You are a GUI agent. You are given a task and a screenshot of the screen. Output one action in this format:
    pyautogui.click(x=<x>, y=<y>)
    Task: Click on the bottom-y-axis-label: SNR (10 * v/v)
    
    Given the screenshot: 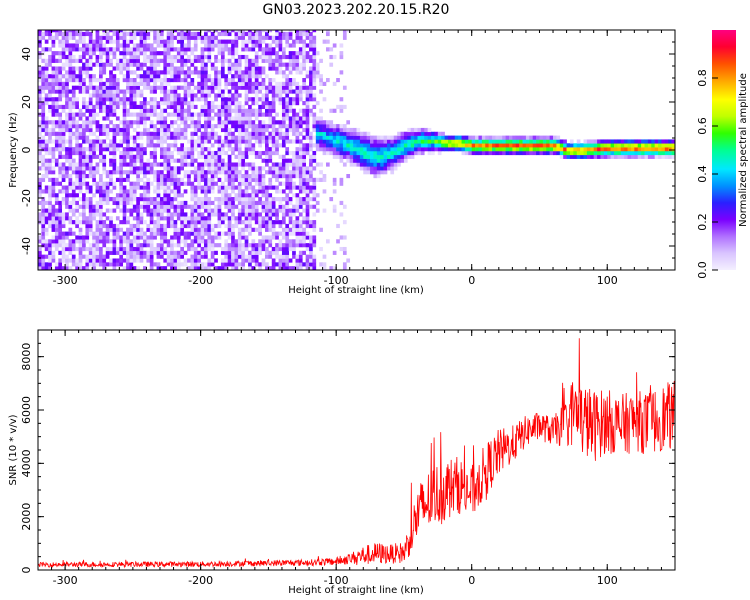 What is the action you would take?
    pyautogui.click(x=13, y=449)
    